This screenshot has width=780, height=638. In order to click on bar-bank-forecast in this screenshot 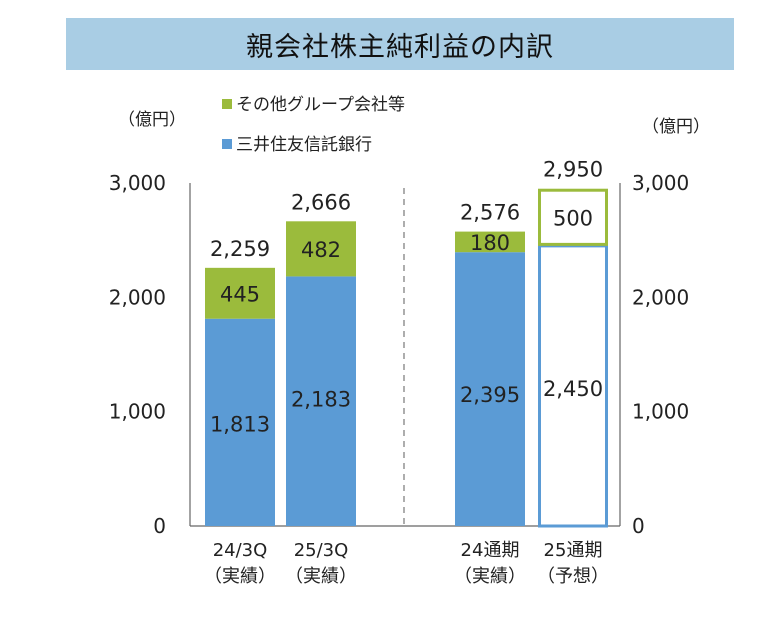, I will do `click(573, 386)`.